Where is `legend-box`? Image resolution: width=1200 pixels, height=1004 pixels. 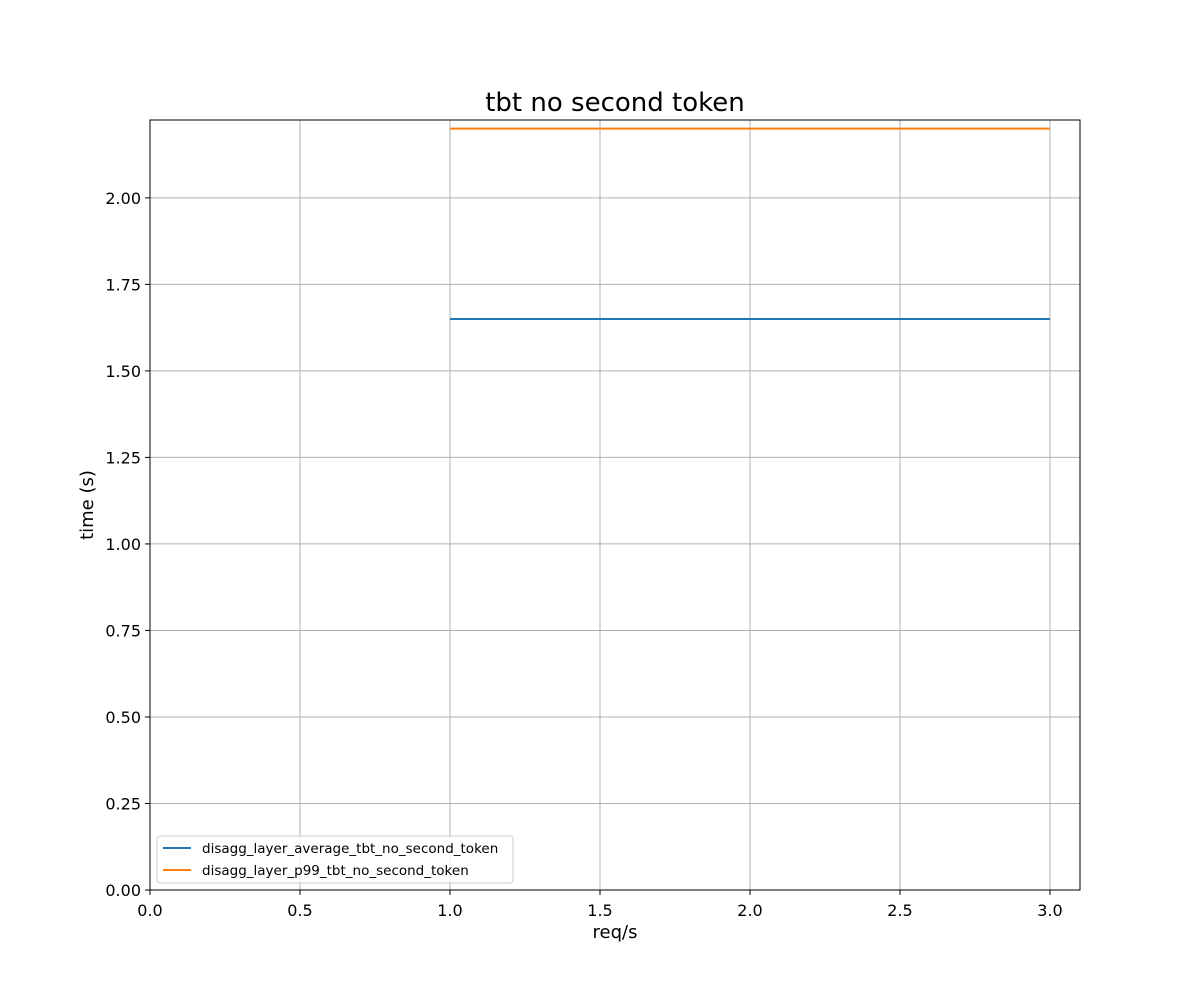
legend-box is located at coordinates (335, 859).